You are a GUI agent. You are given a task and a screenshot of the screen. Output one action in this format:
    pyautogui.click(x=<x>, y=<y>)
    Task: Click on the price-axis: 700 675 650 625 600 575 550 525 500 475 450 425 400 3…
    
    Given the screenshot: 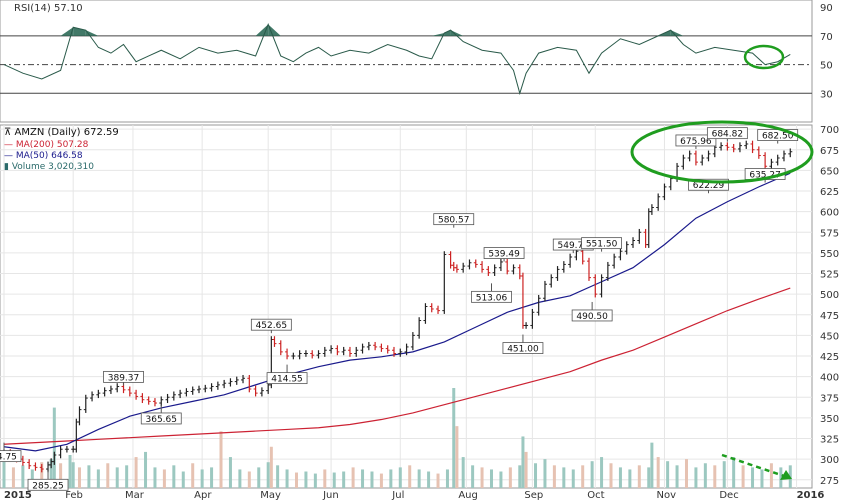 What is the action you would take?
    pyautogui.click(x=829, y=306)
    